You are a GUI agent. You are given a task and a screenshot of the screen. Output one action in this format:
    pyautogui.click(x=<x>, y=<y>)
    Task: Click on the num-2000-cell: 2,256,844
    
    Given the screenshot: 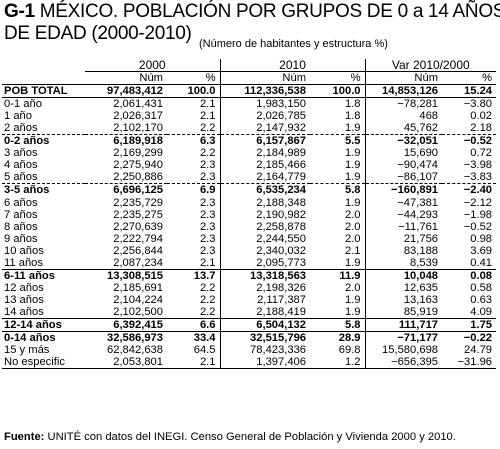 What is the action you would take?
    pyautogui.click(x=138, y=250)
    